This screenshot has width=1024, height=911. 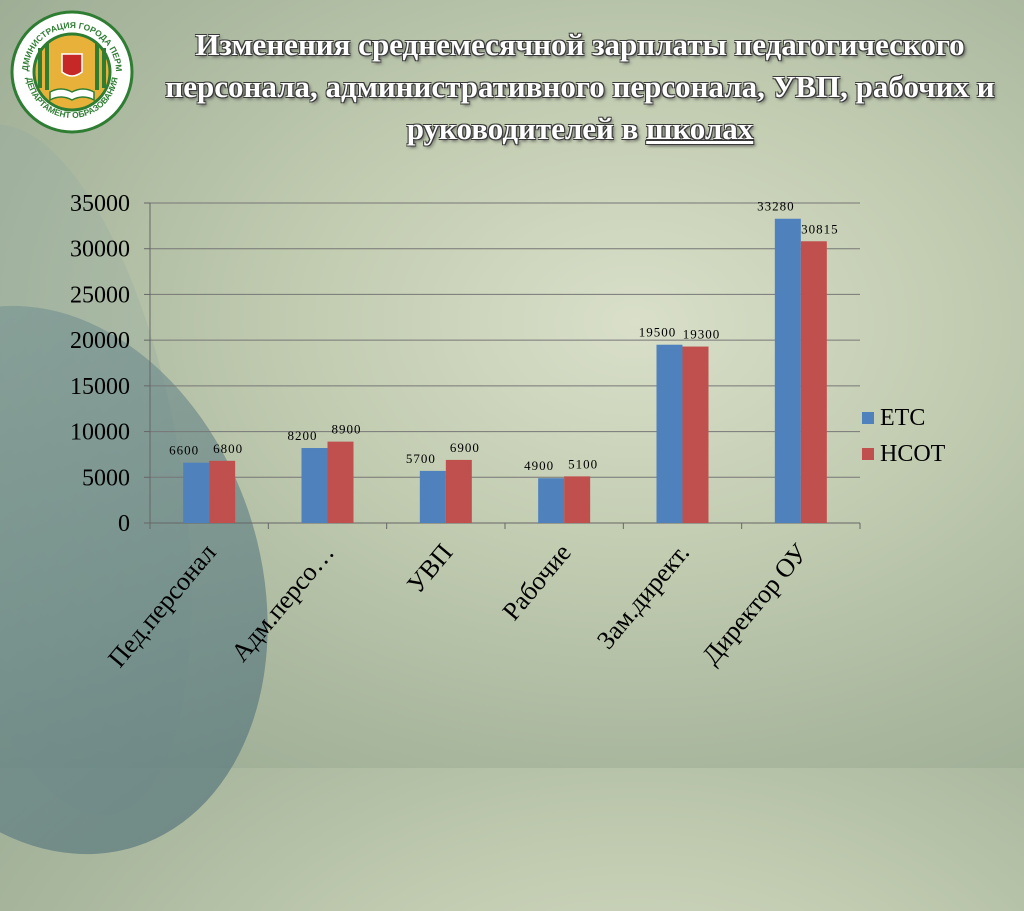 What do you see at coordinates (820, 228) in the screenshot?
I see `data-label: 30815` at bounding box center [820, 228].